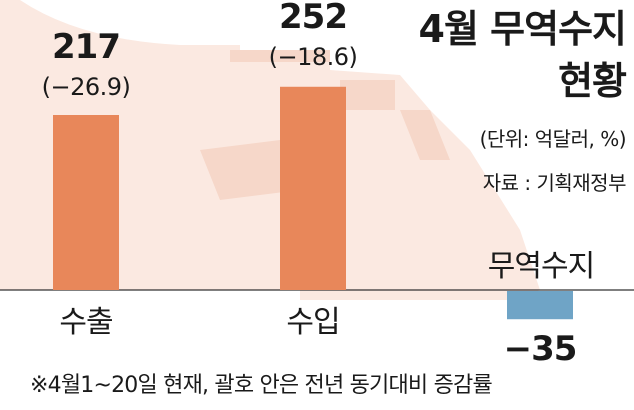 Image resolution: width=634 pixels, height=410 pixels. What do you see at coordinates (261, 385) in the screenshot?
I see `footnote: ※4월1~20일 현재, 괄호 안은 전년 동기대비 증감률` at bounding box center [261, 385].